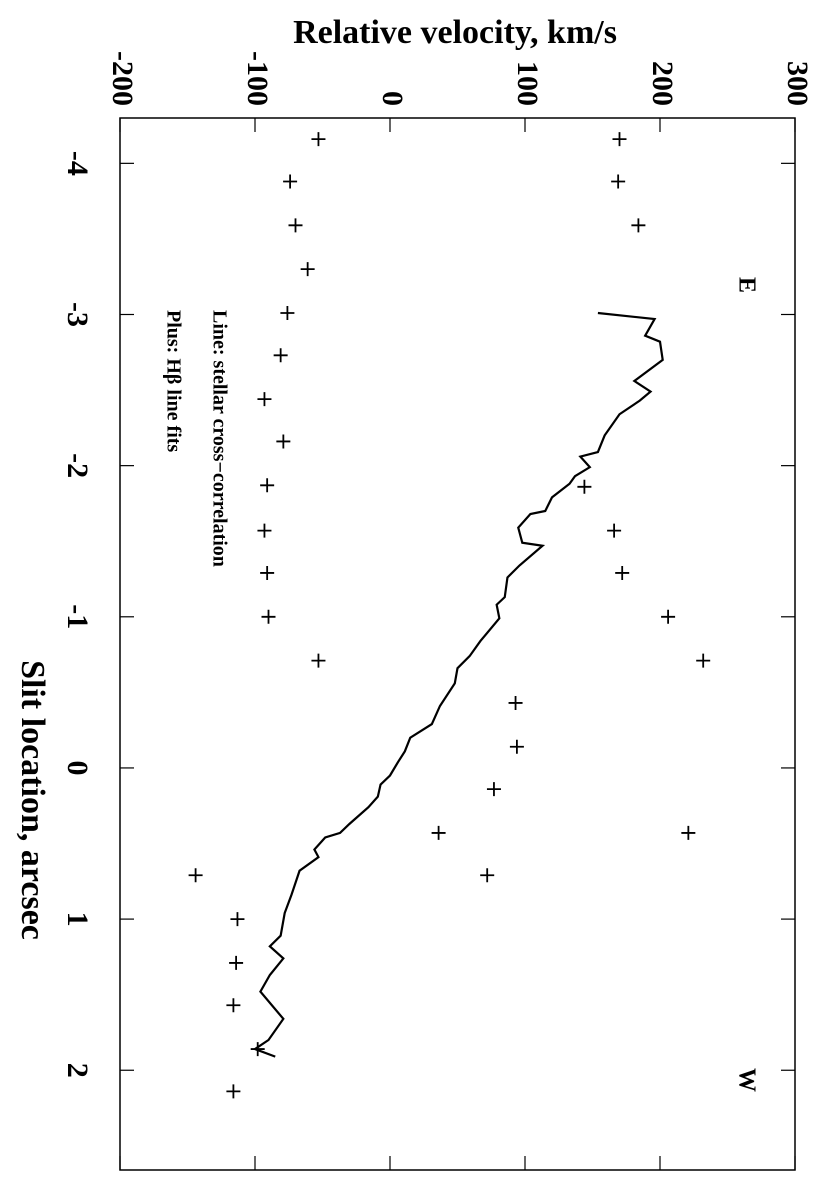 The image size is (830, 1200). What do you see at coordinates (392, 98) in the screenshot?
I see `y-tick-label: 0` at bounding box center [392, 98].